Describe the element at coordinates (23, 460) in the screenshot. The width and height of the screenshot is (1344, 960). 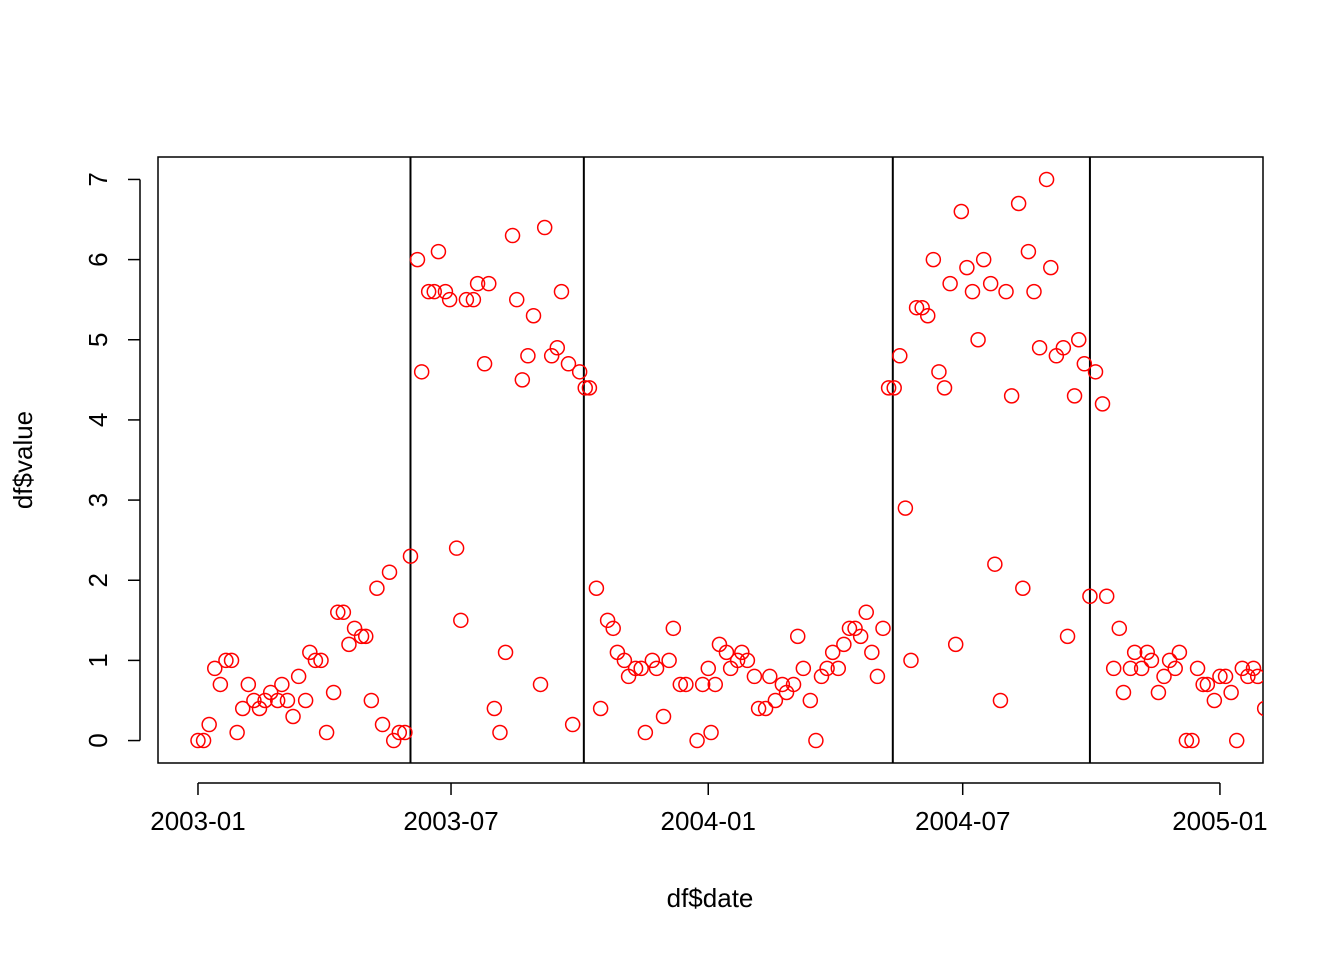
I see `y-axis-label: df$value` at that location.